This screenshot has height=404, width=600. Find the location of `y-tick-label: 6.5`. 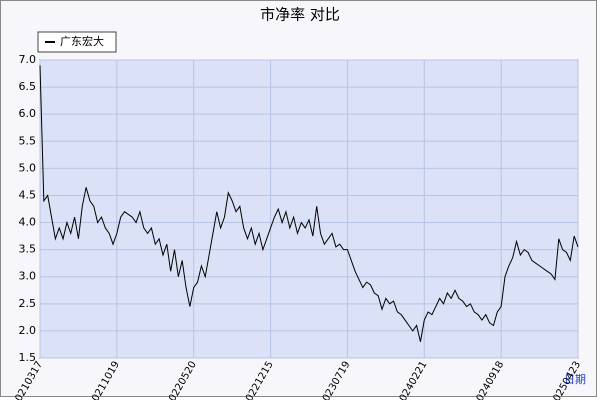

y-tick-label: 6.5 is located at coordinates (28, 86).